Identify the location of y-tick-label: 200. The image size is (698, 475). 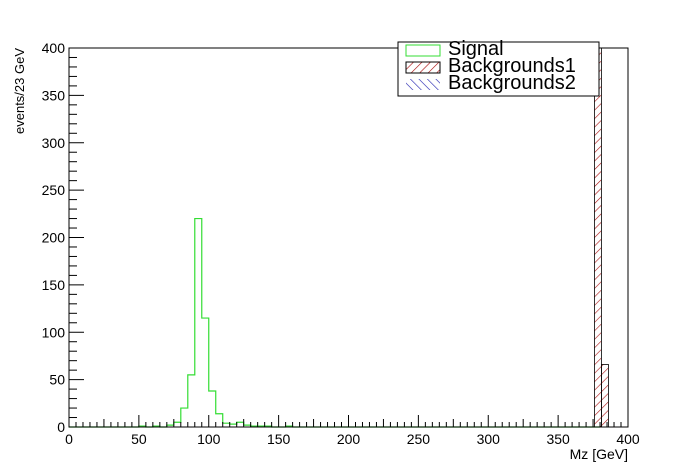
(54, 238).